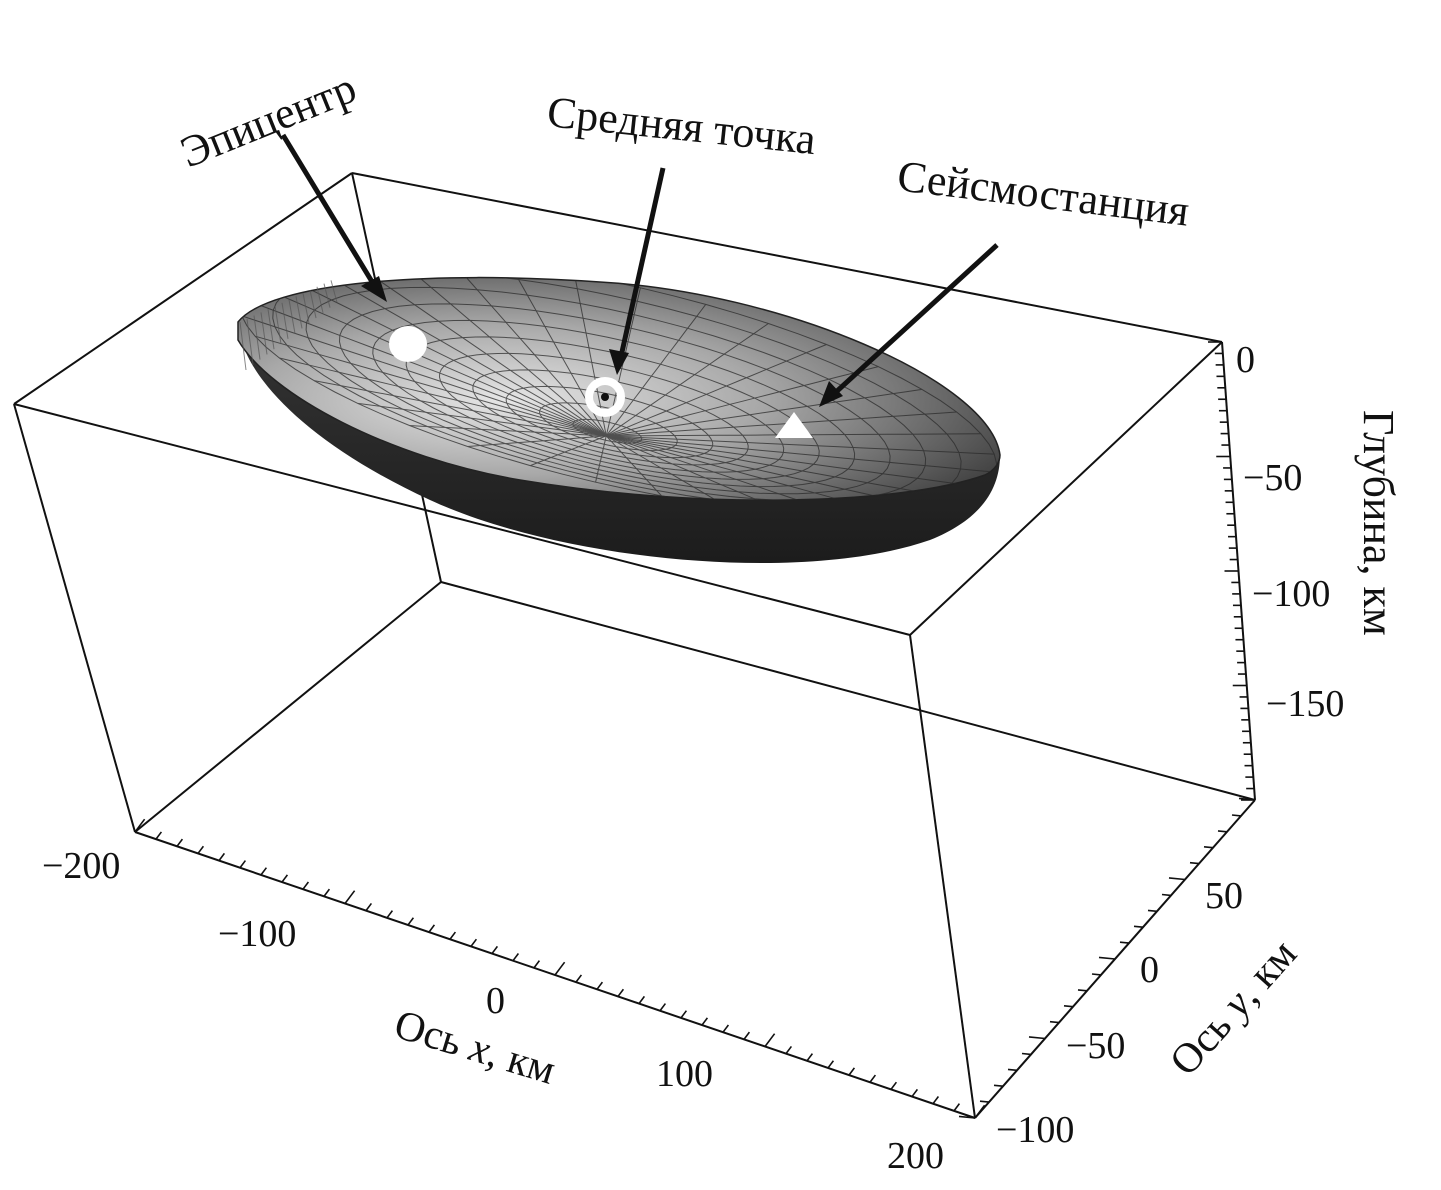  Describe the element at coordinates (495, 1001) in the screenshot. I see `x-tick-0: 0` at that location.